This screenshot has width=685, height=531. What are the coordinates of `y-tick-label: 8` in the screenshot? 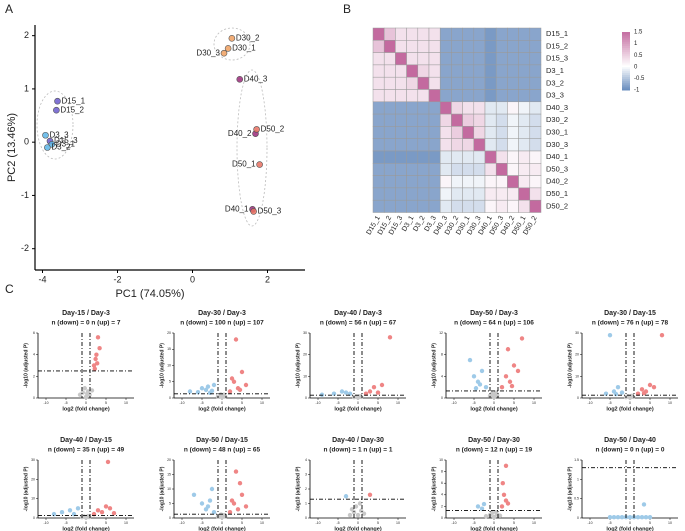 It's located at (442, 355).